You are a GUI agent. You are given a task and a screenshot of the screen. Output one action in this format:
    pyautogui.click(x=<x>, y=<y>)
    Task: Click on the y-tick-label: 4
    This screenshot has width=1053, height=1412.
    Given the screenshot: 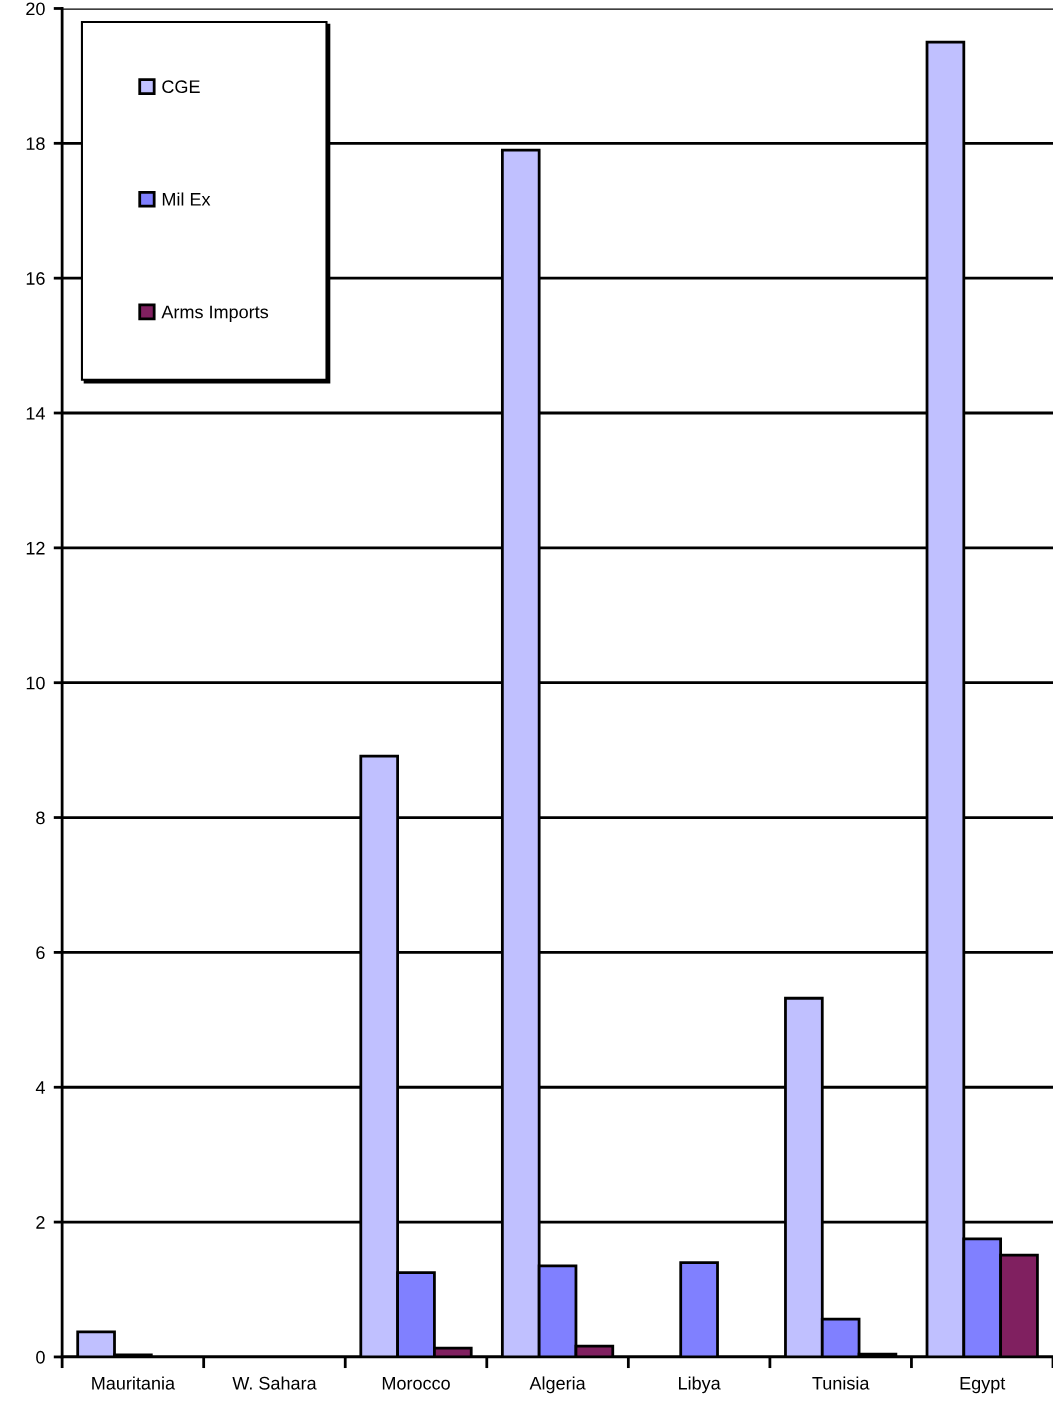 What is the action you would take?
    pyautogui.click(x=40, y=1087)
    